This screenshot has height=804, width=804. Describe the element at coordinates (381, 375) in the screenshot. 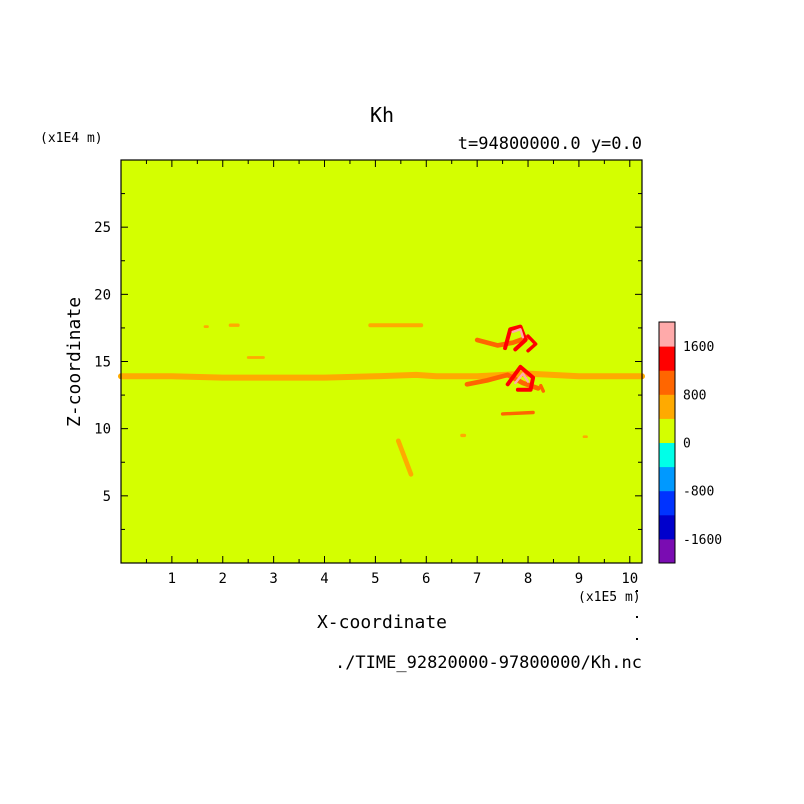

I see `contour-feature-main-layer` at that location.